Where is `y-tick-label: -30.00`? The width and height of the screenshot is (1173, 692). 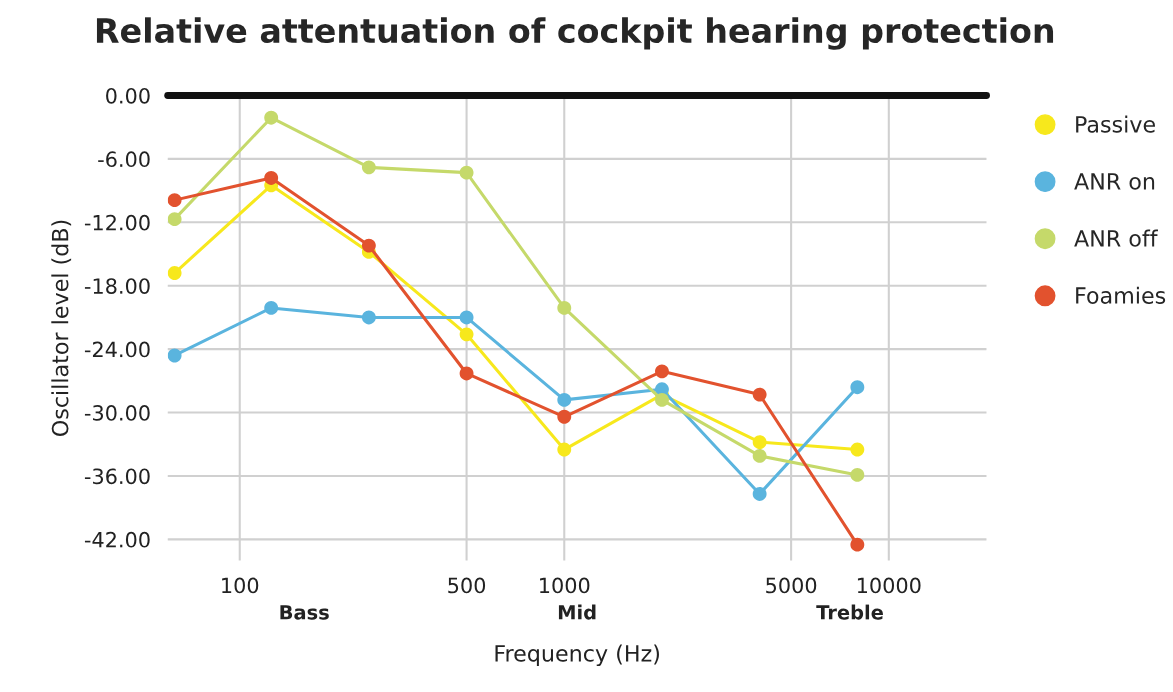 y-tick-label: -30.00 is located at coordinates (117, 413).